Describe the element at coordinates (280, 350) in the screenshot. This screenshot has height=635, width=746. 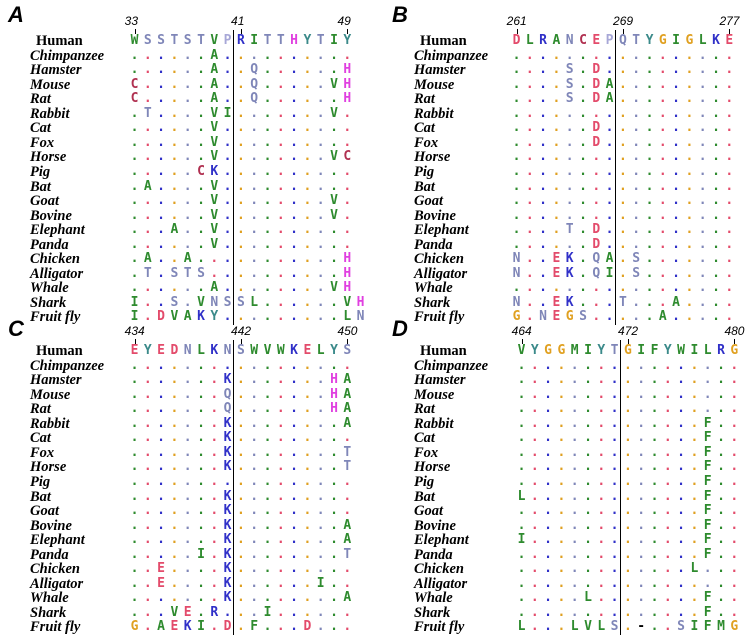
I see `residue: W` at that location.